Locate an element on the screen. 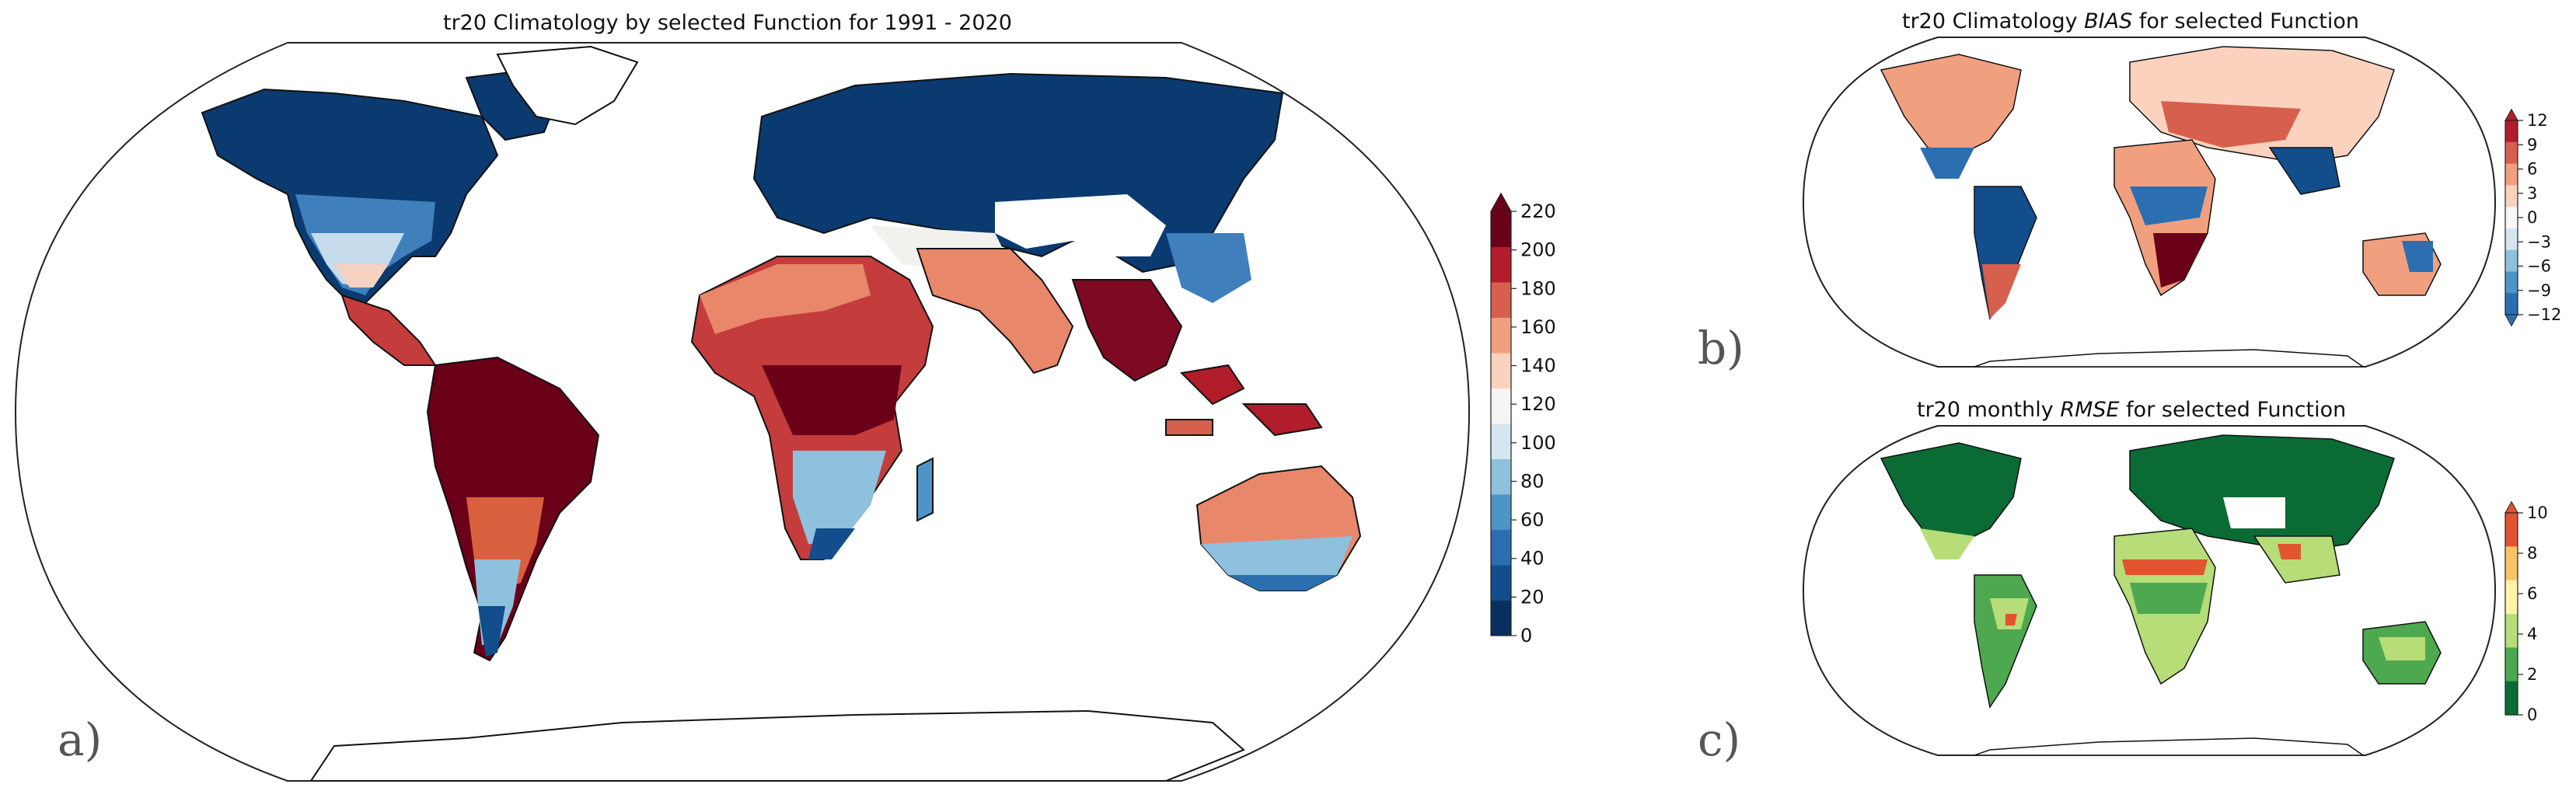 The height and width of the screenshot is (805, 2576). map-a-africa is located at coordinates (812, 408).